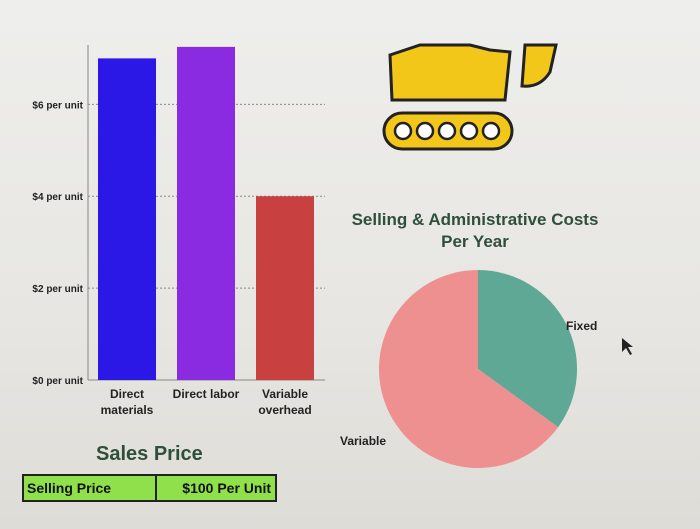 The height and width of the screenshot is (529, 700). I want to click on y-tick-label: $0 per unit, so click(57, 381).